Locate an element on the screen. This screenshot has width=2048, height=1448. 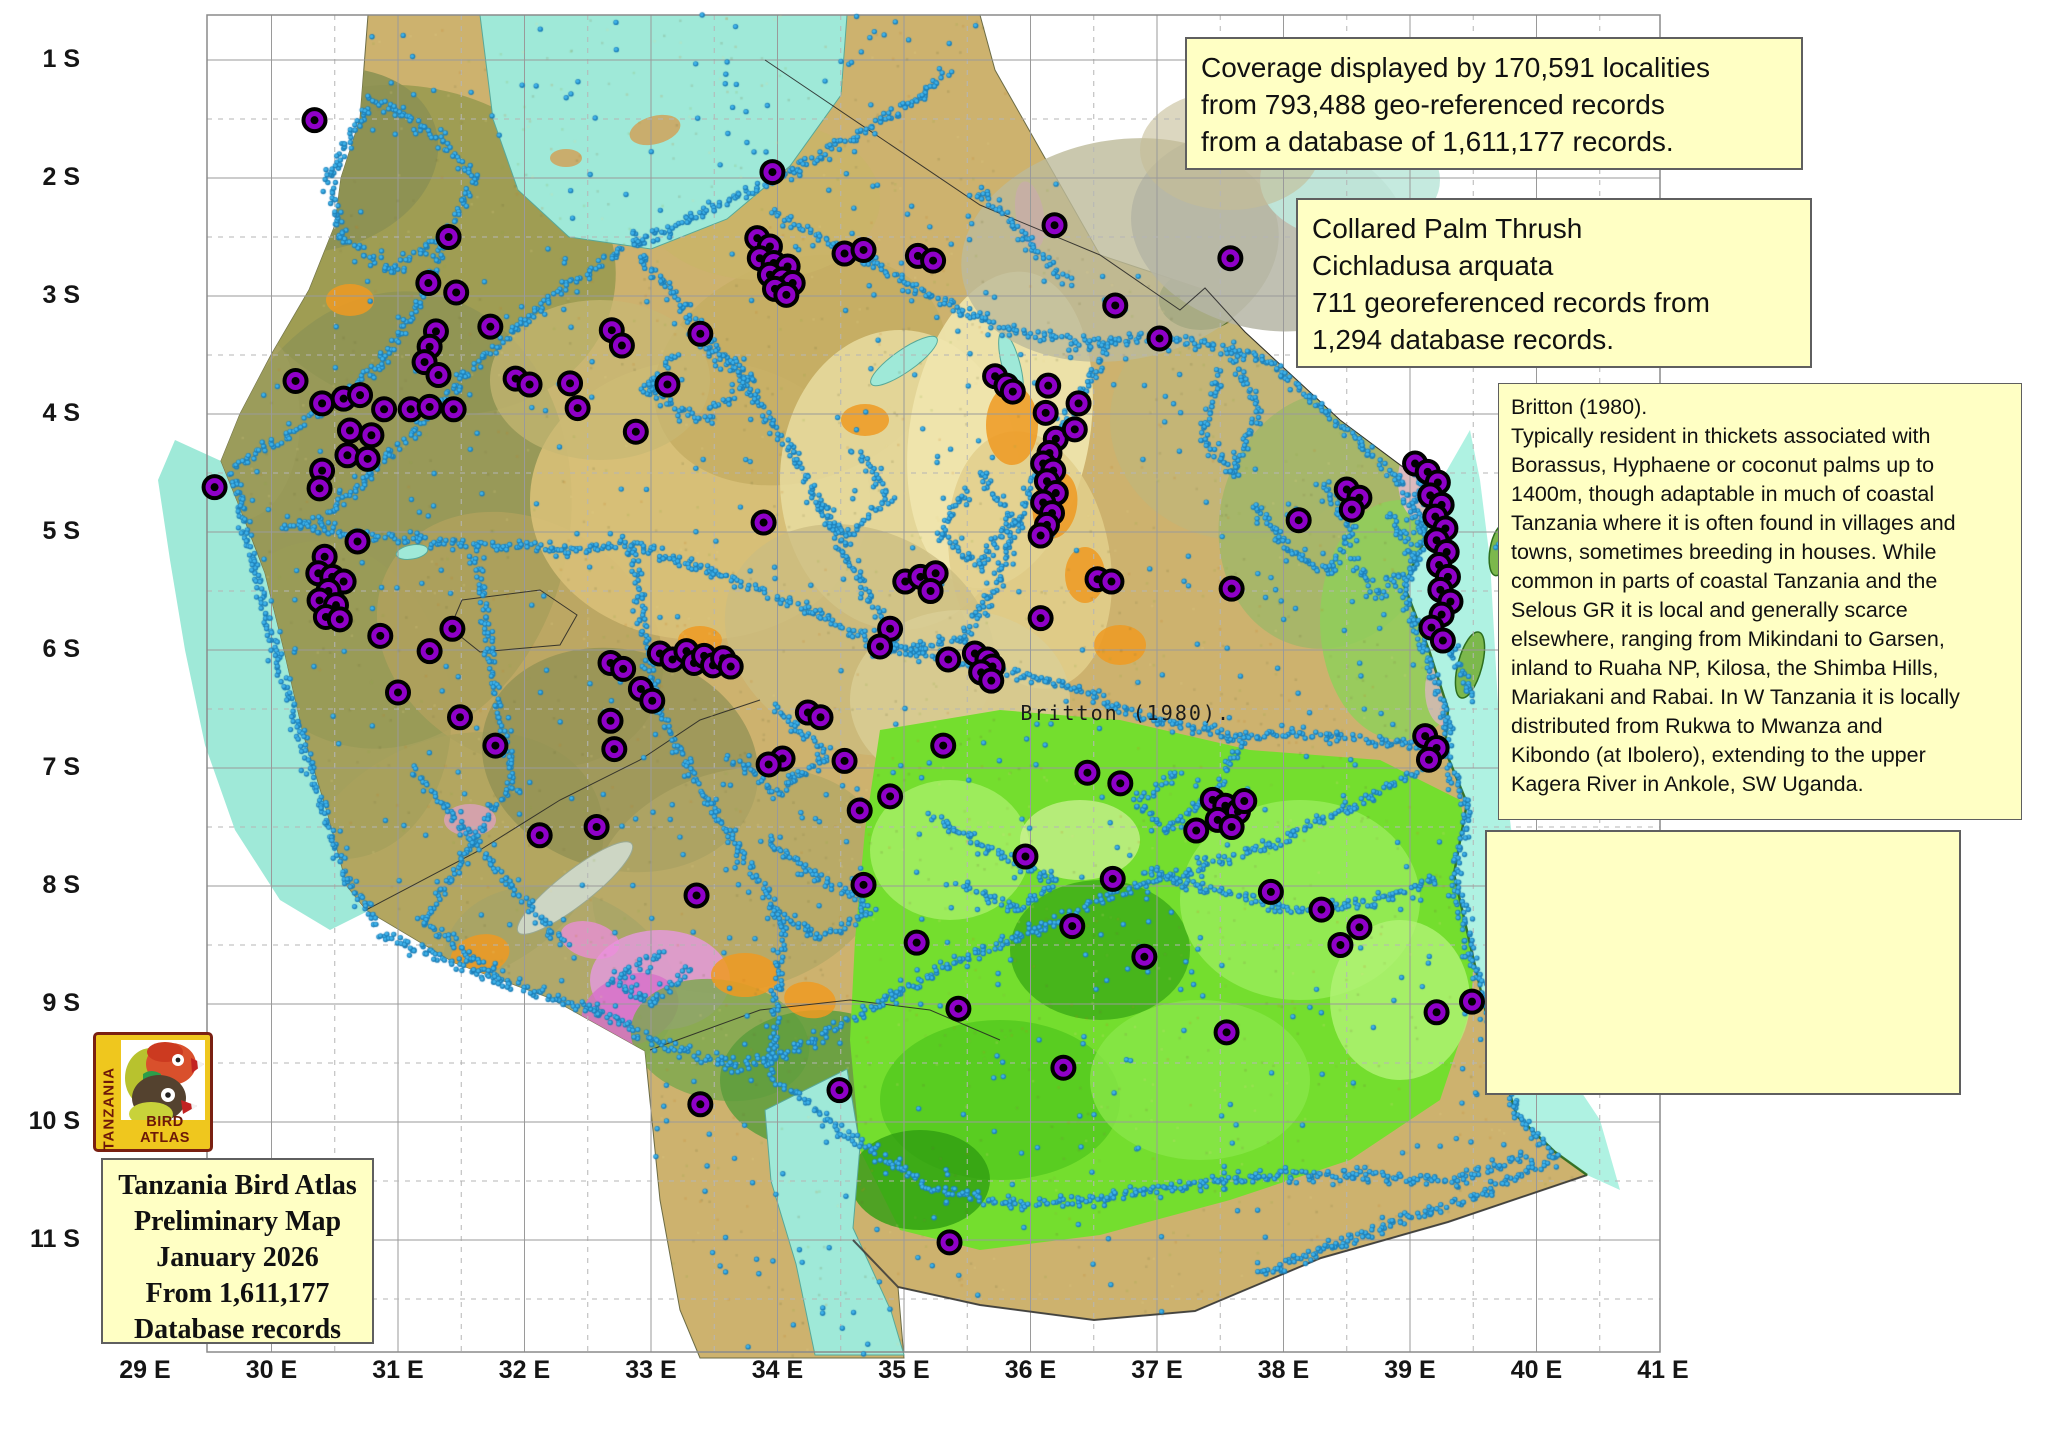
lovebirds-icon is located at coordinates (164, 1081).